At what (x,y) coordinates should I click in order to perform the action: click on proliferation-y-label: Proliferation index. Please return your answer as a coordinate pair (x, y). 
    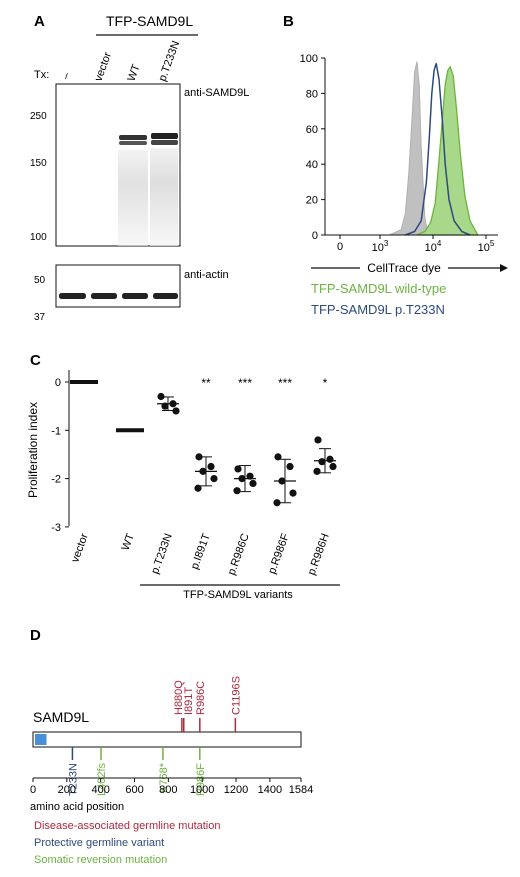
    Looking at the image, I should click on (33, 450).